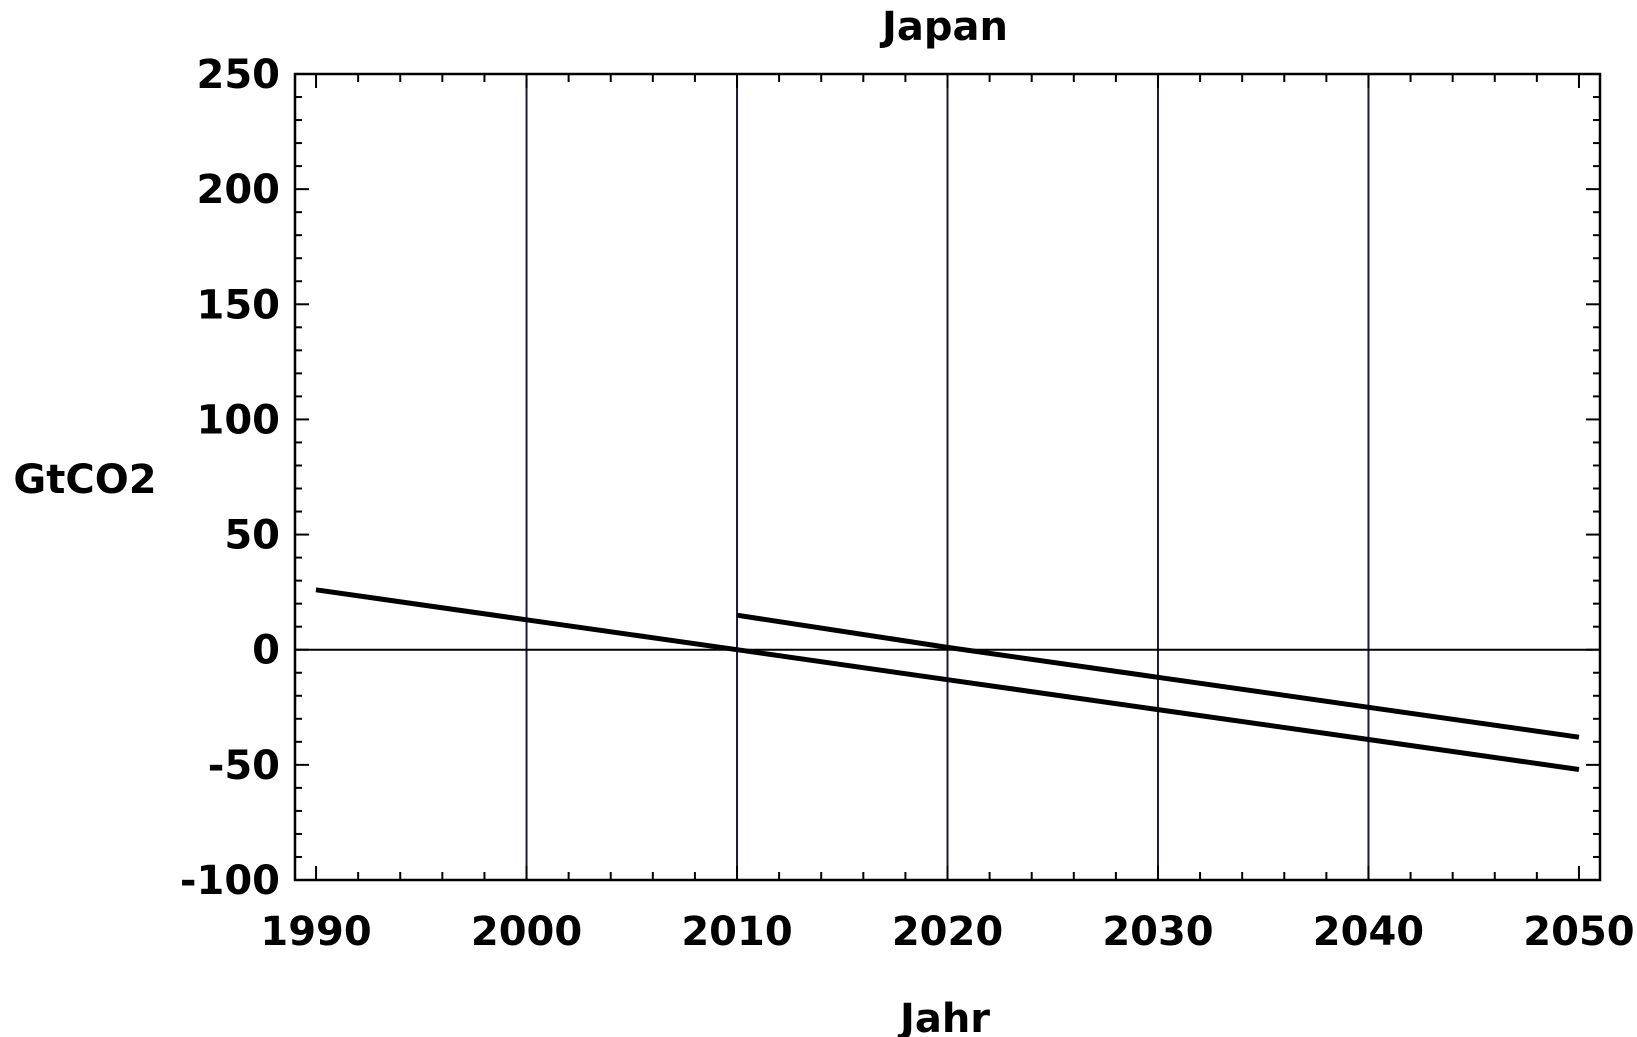 The image size is (1637, 1037). What do you see at coordinates (1578, 932) in the screenshot?
I see `x-tick-label: 2050` at bounding box center [1578, 932].